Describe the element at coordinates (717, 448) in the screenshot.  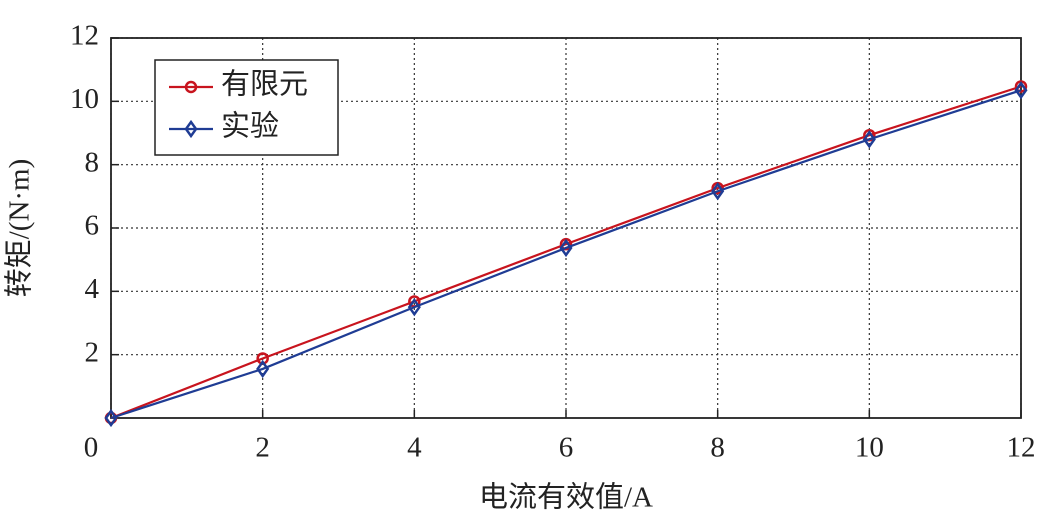
I see `x-tick-label: 8` at that location.